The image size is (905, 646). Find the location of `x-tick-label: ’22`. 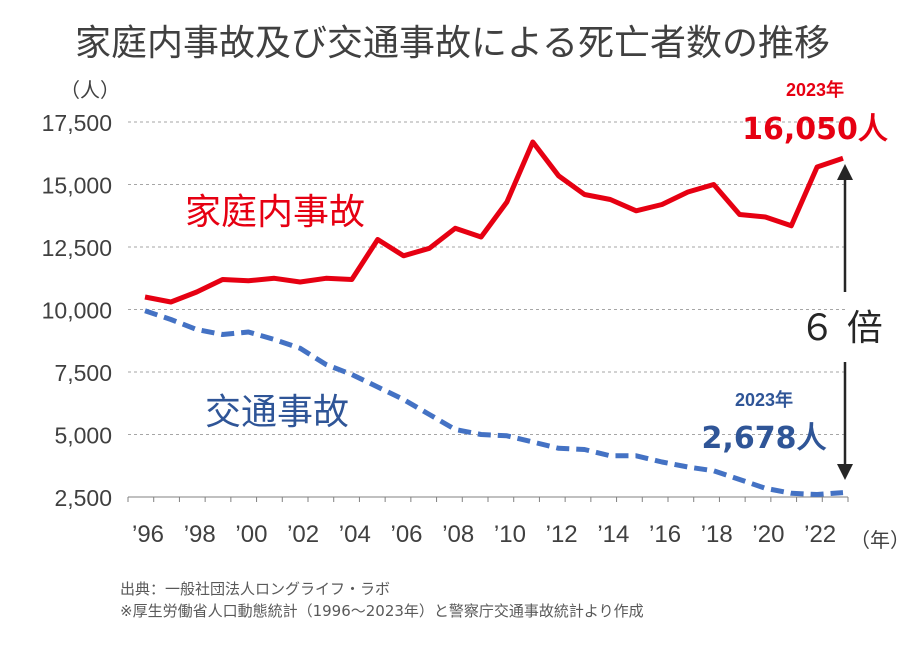

x-tick-label: ’22 is located at coordinates (820, 534).